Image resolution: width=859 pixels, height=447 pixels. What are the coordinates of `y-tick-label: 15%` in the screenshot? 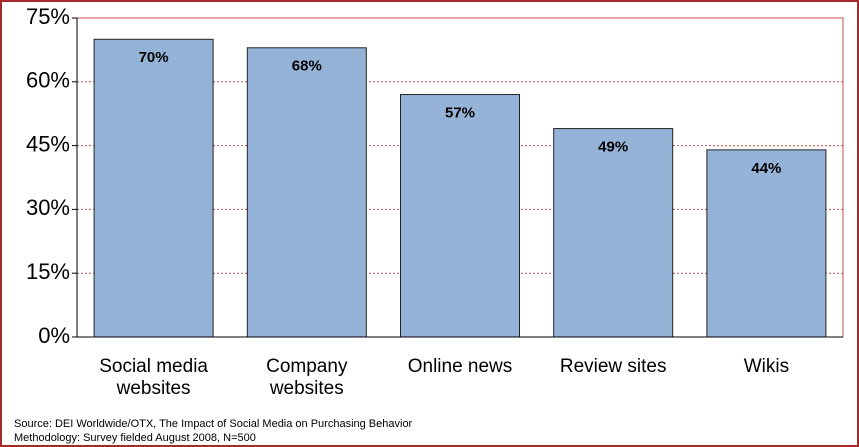 It's located at (48, 271).